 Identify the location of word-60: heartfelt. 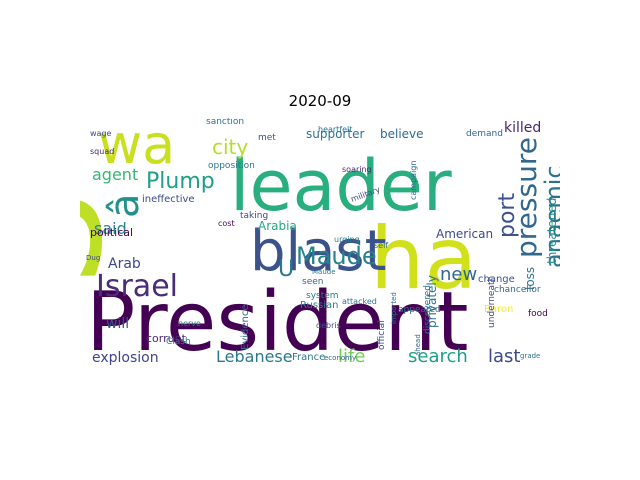
(335, 129).